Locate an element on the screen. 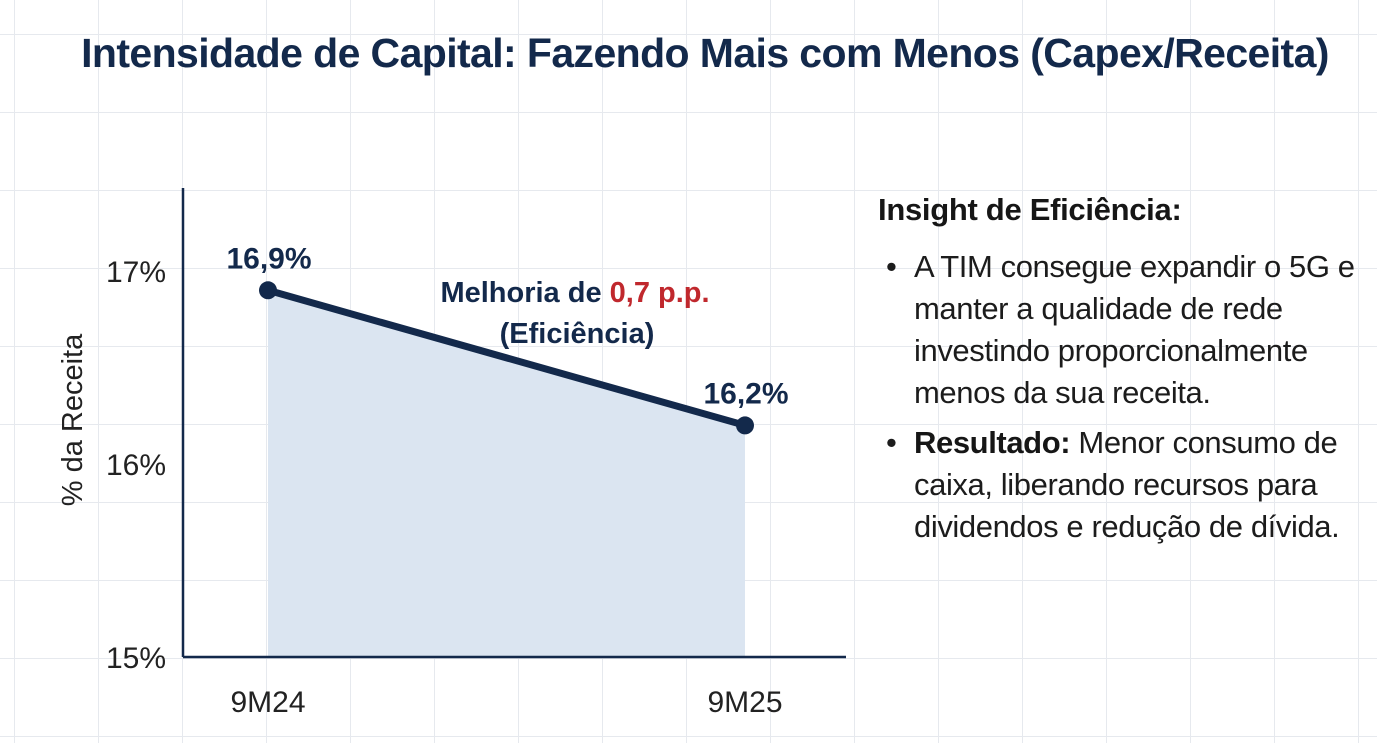  annotation-line-1: Melhoria de 0,7 p.p. is located at coordinates (574, 293).